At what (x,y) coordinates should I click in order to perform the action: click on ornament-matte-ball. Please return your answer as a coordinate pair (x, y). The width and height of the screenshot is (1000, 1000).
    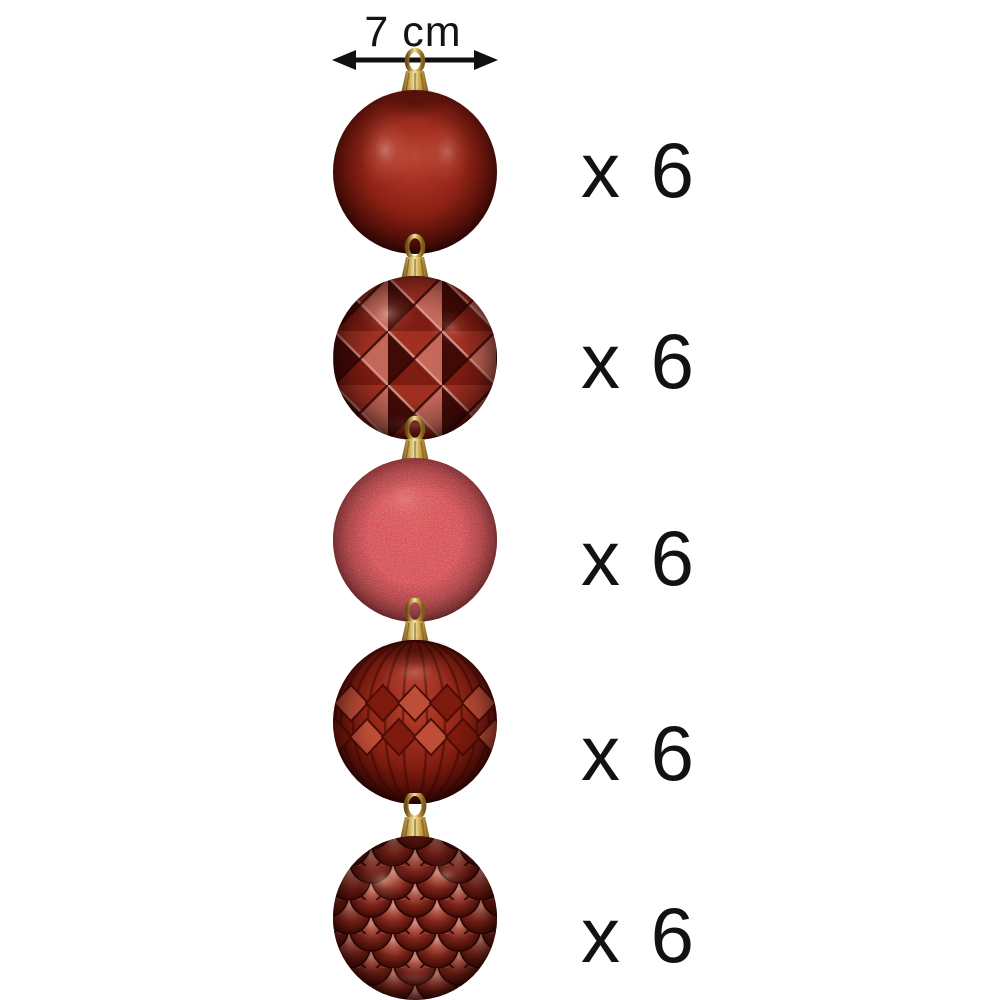
    Looking at the image, I should click on (415, 150).